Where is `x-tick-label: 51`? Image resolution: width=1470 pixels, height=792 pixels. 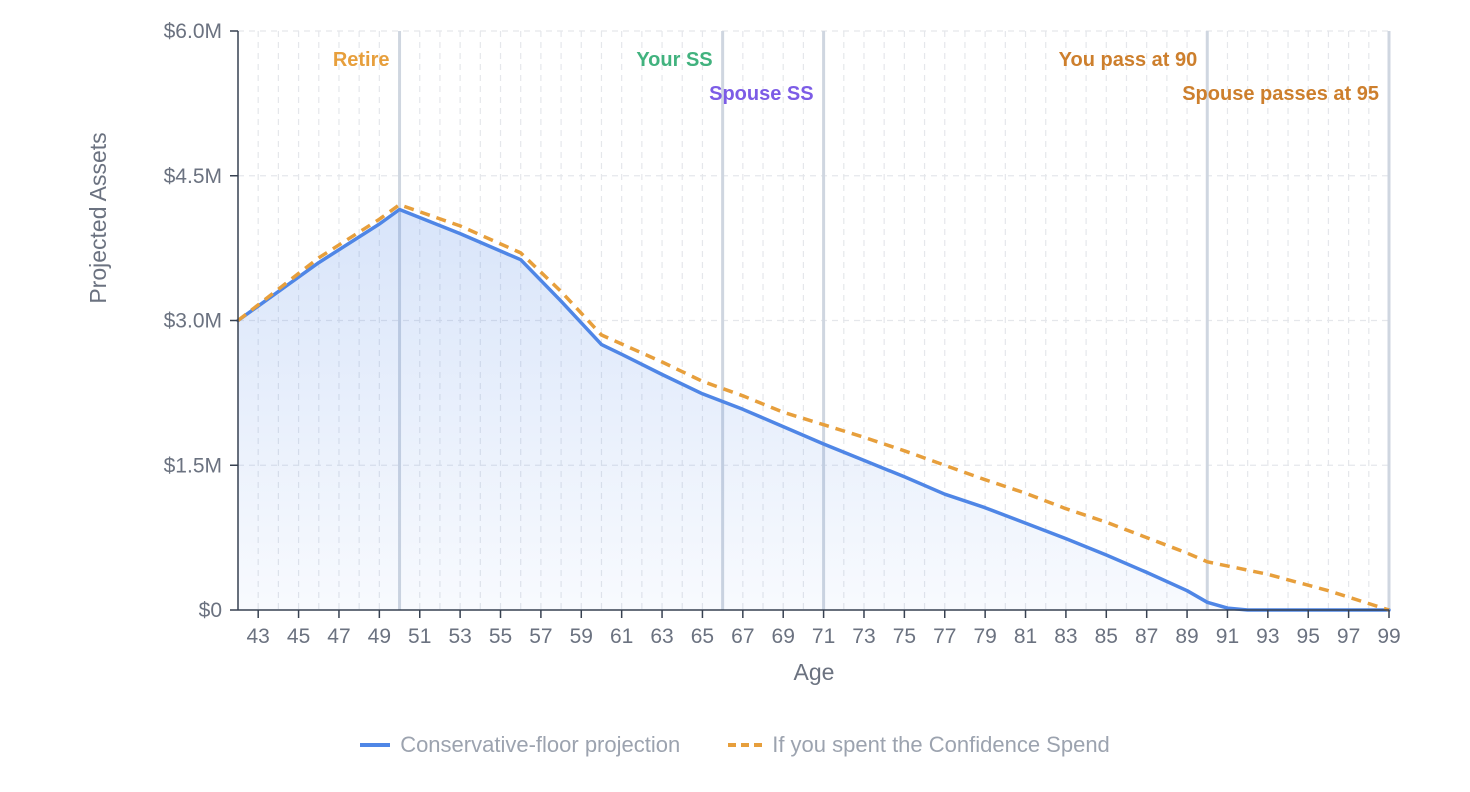
x-tick-label: 51 is located at coordinates (419, 636).